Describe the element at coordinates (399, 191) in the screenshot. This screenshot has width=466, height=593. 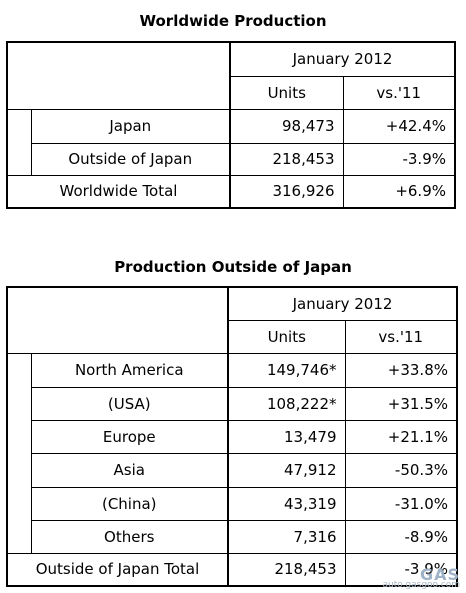
I see `total-vs-value: +6.9%` at that location.